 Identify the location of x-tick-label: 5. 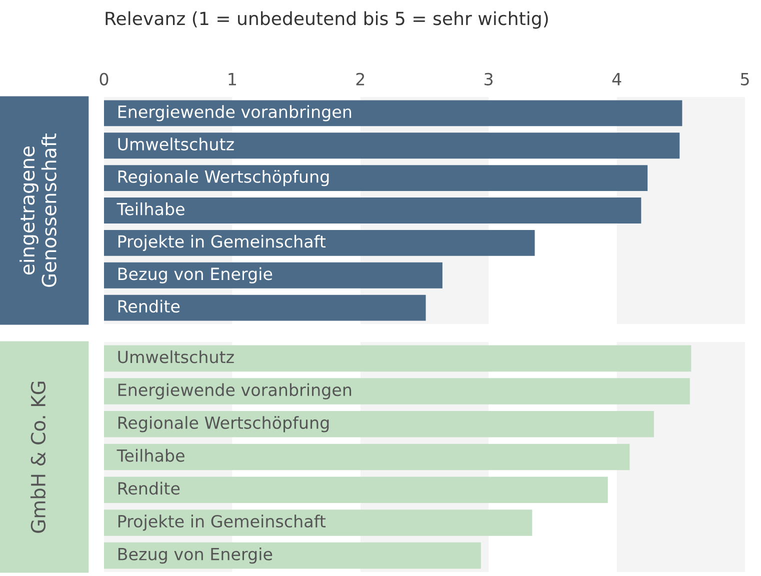
(744, 79).